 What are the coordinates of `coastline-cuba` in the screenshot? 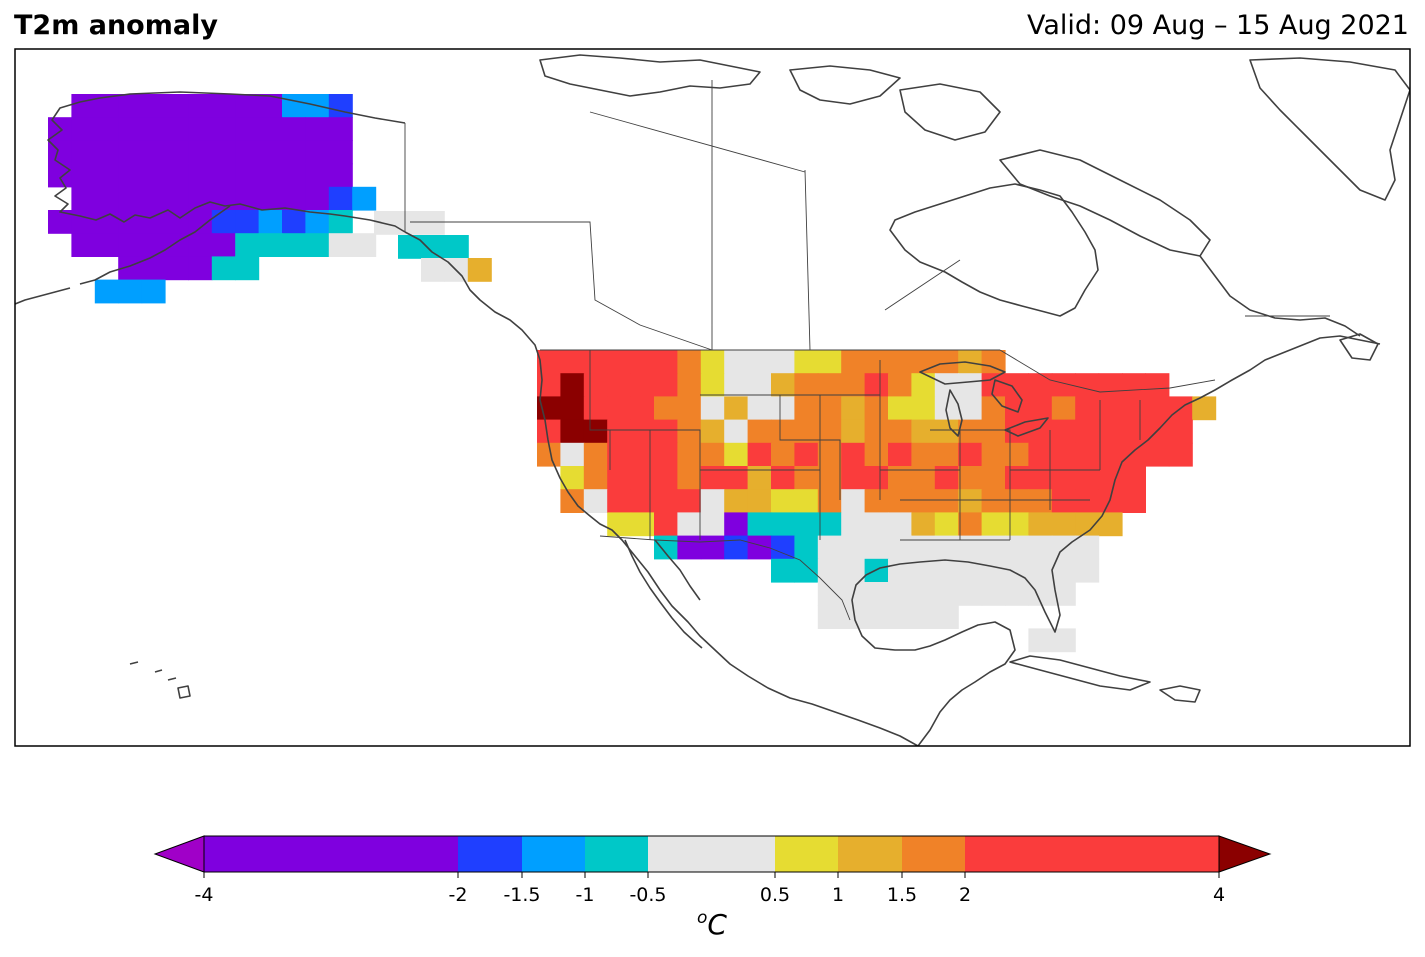 It's located at (1080, 673).